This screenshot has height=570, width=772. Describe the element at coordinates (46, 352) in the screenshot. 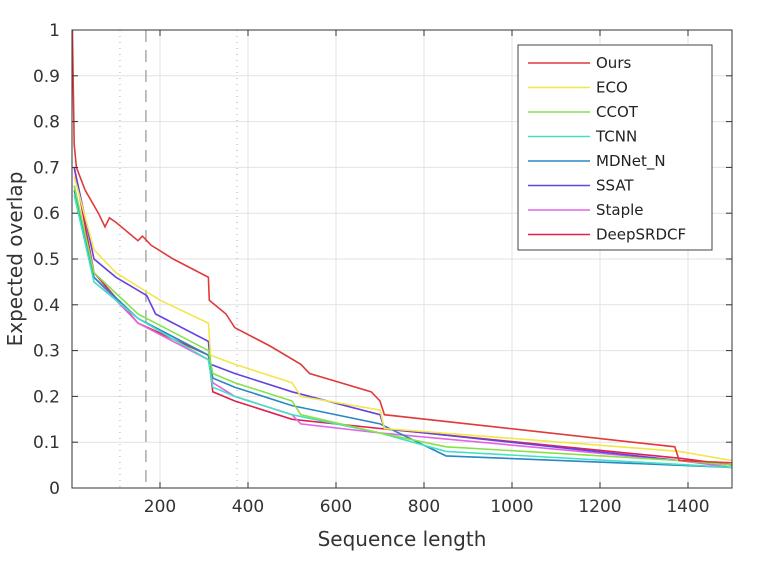

I see `y-tick-label: 0.3` at that location.